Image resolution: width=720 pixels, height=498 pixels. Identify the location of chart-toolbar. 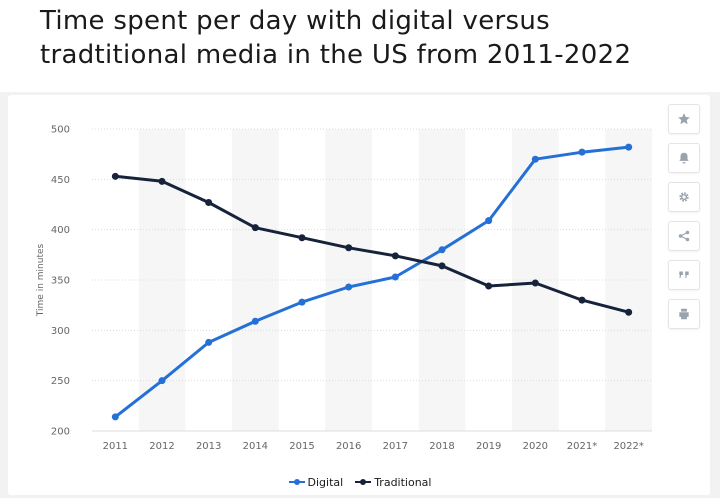
(684, 221).